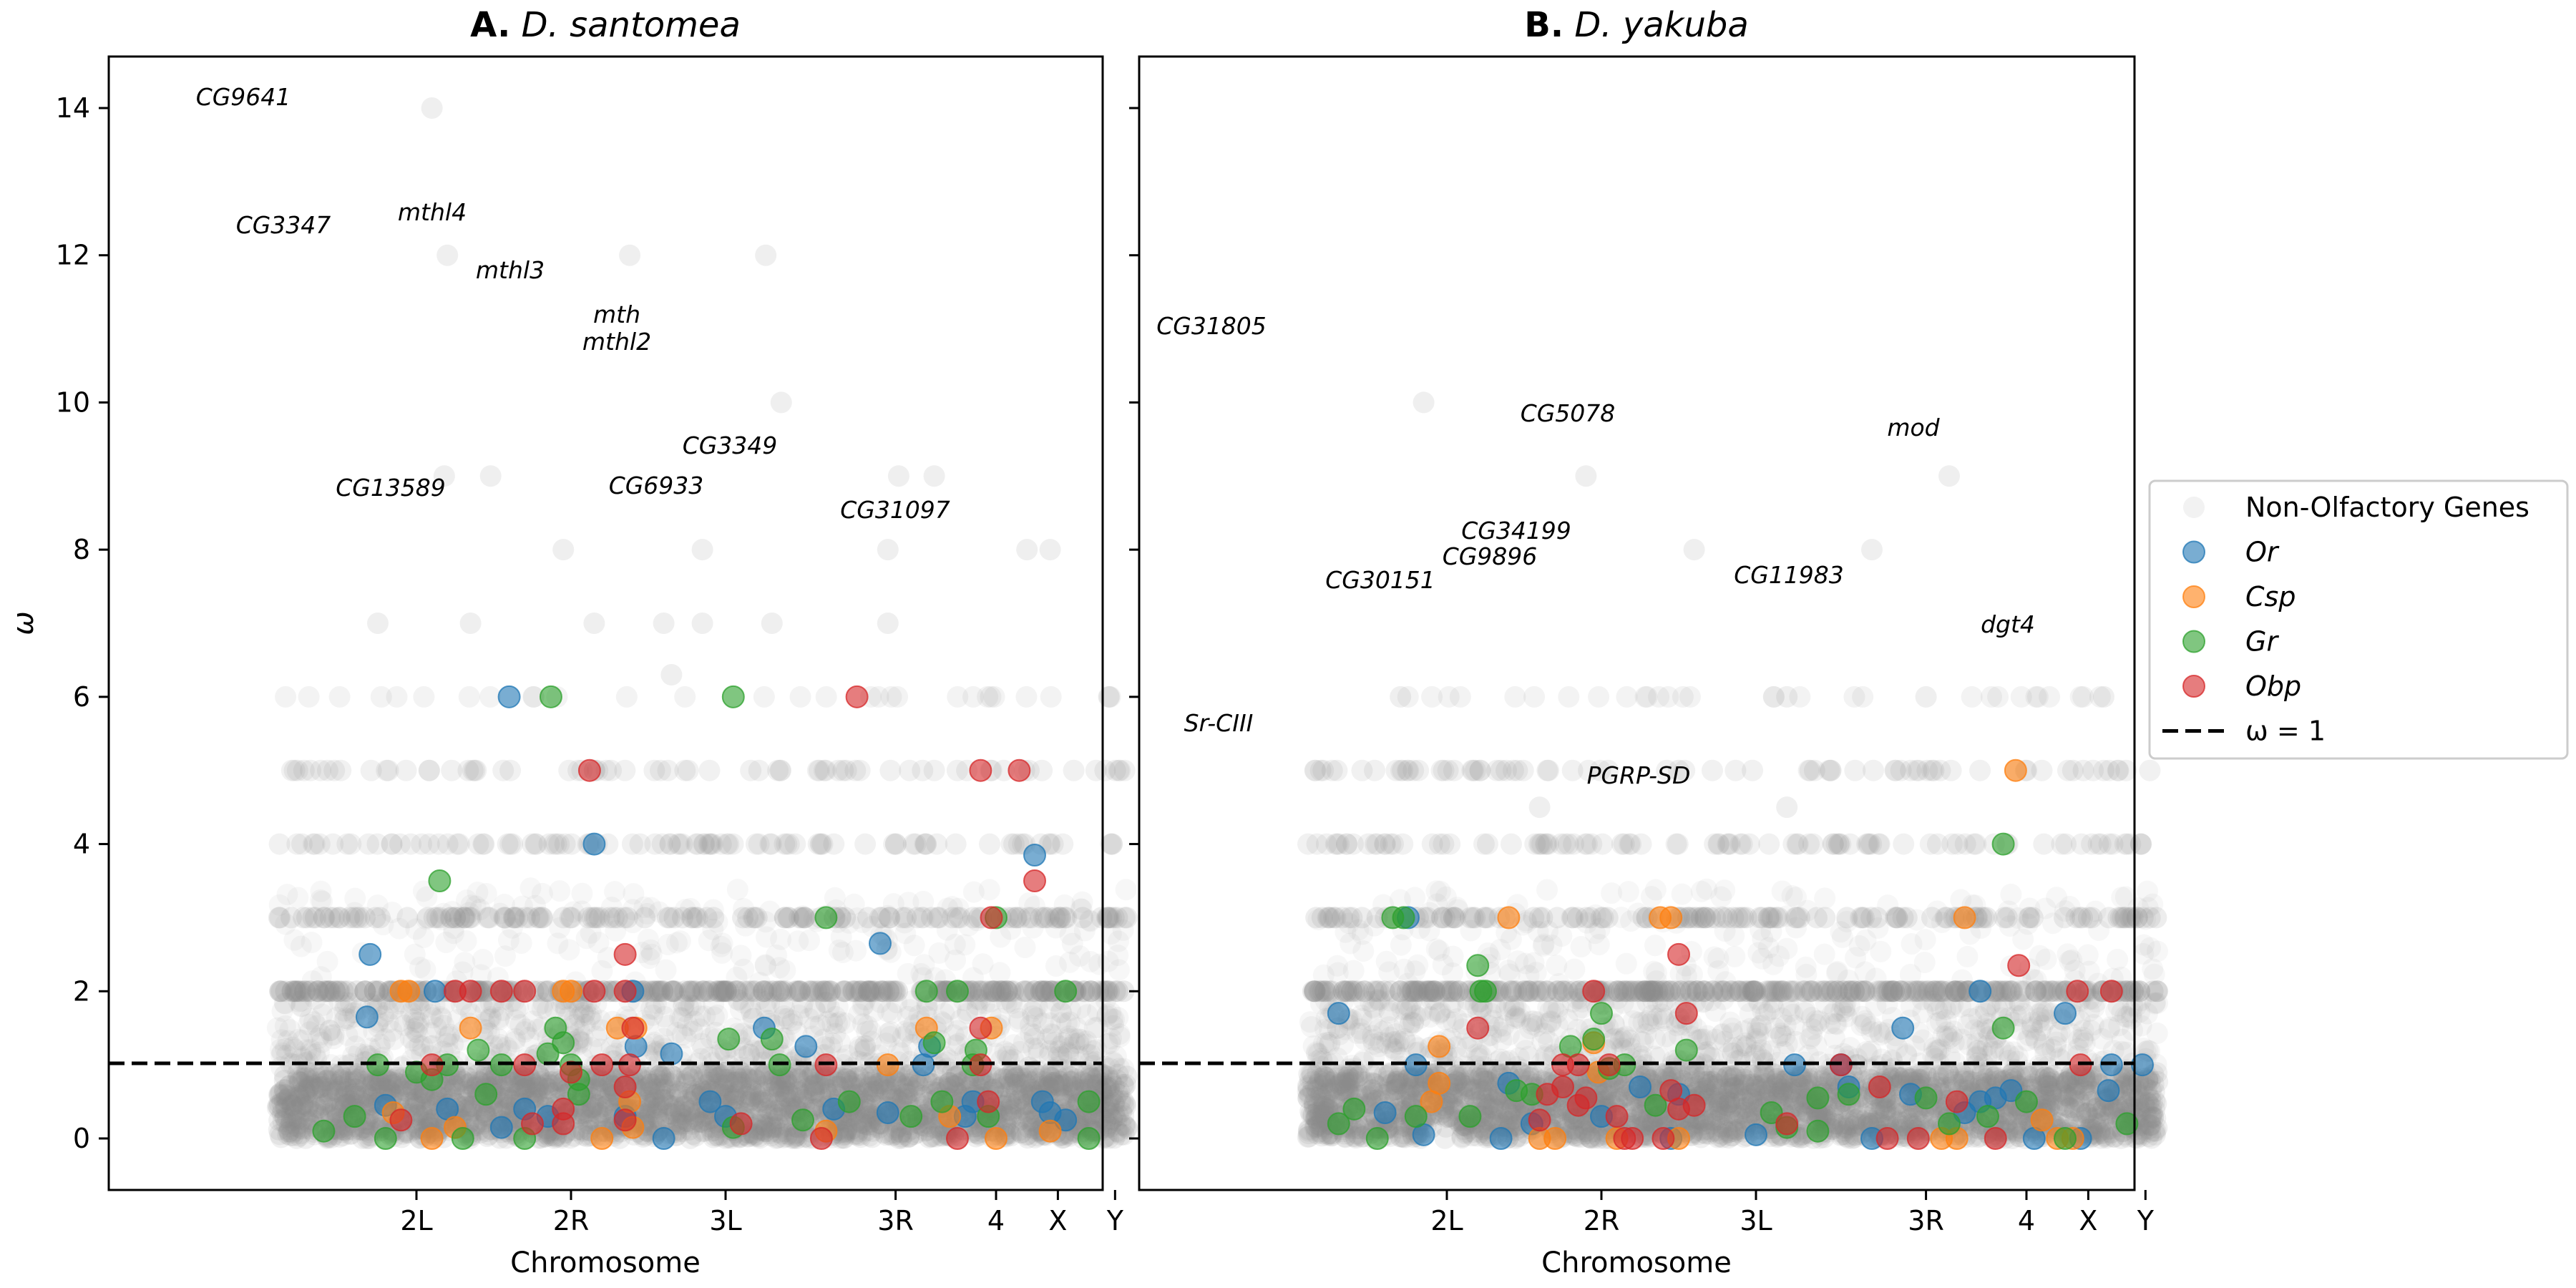  I want to click on y-tick-label: 4, so click(81, 844).